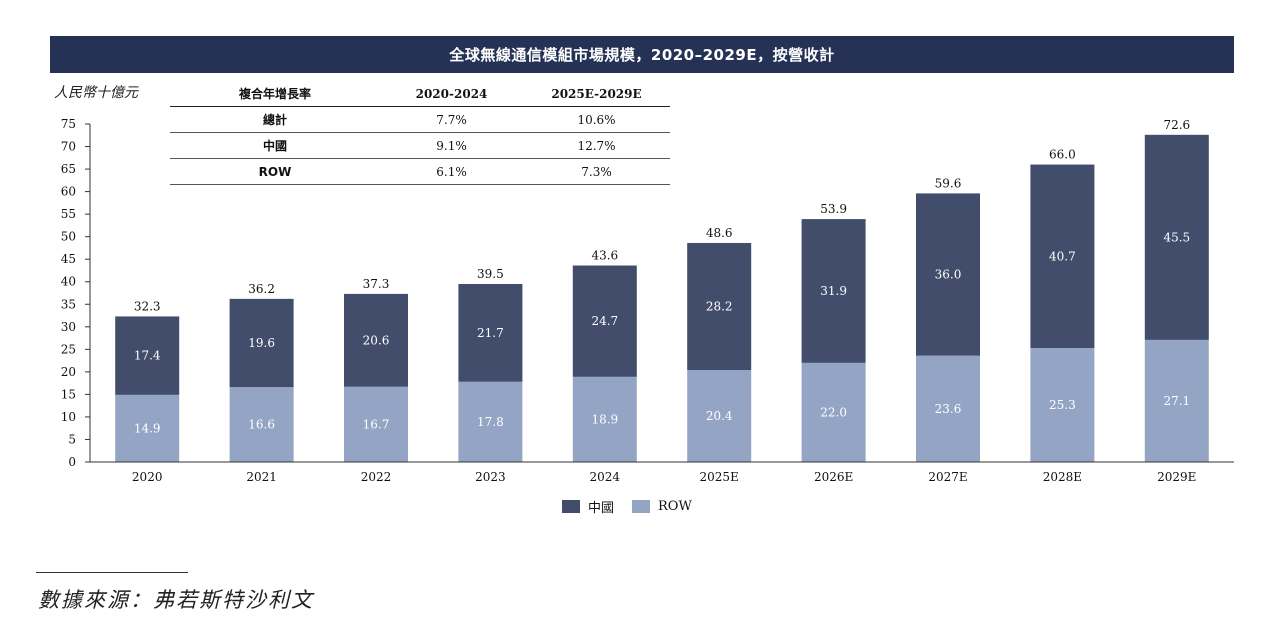 Image resolution: width=1267 pixels, height=631 pixels. Describe the element at coordinates (947, 477) in the screenshot. I see `x-tick-label: 2027E` at that location.